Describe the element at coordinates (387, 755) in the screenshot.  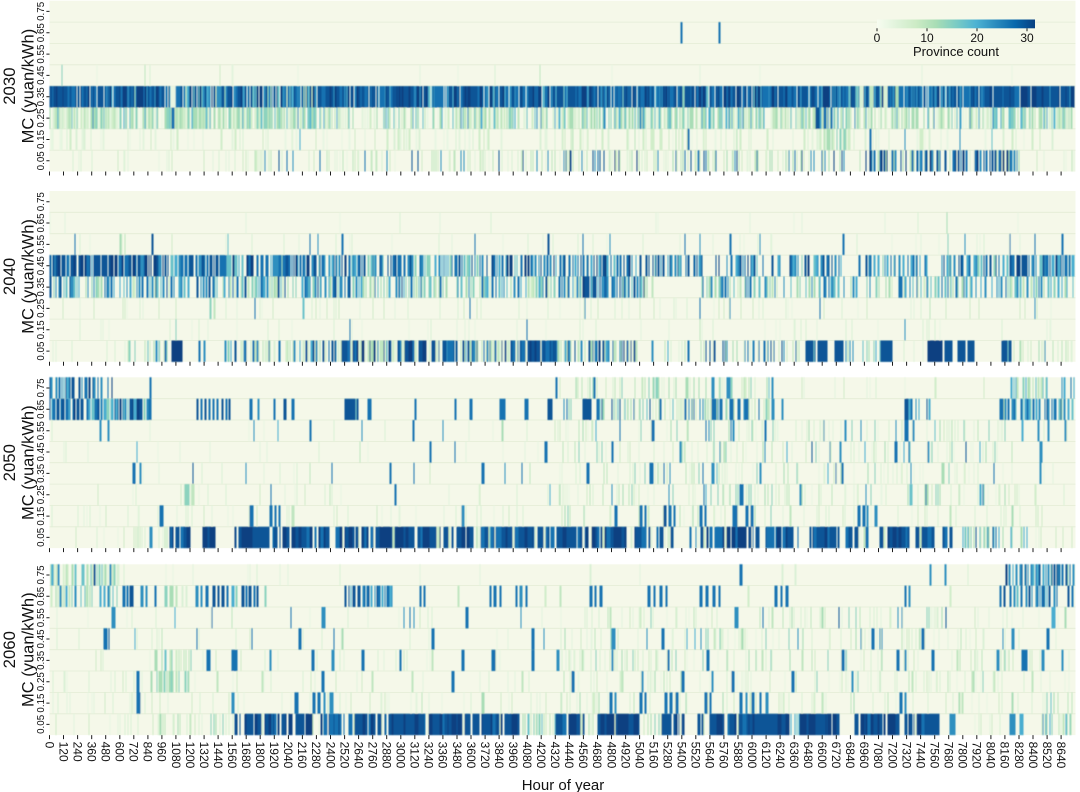
I see `svg-text: 2880` at that location.